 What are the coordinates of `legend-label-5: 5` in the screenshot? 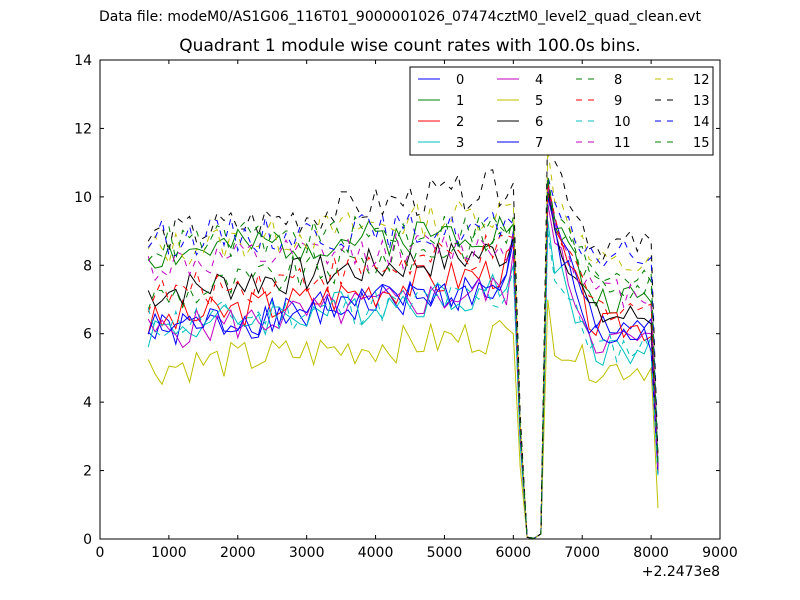 It's located at (539, 101).